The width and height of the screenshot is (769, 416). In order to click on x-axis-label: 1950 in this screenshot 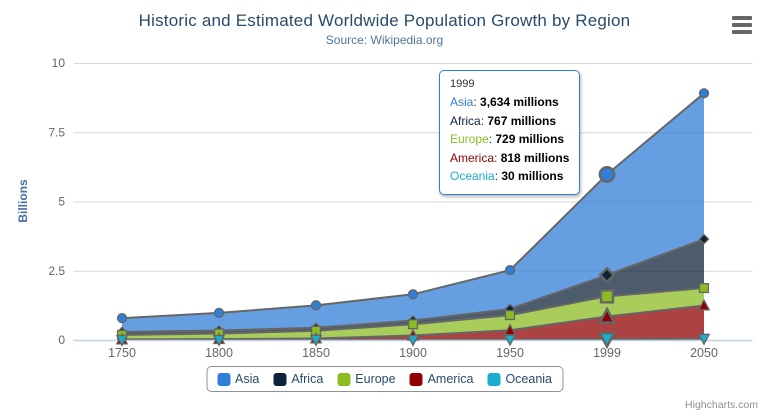, I will do `click(510, 353)`.